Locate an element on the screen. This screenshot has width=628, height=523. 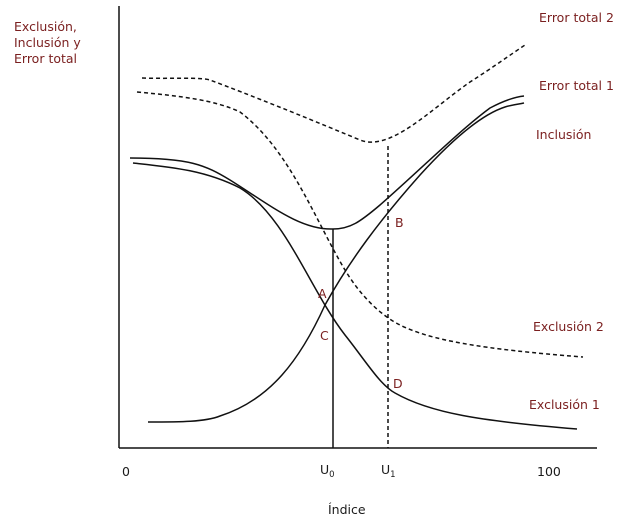
tick-u0-main: U is located at coordinates (324, 469).